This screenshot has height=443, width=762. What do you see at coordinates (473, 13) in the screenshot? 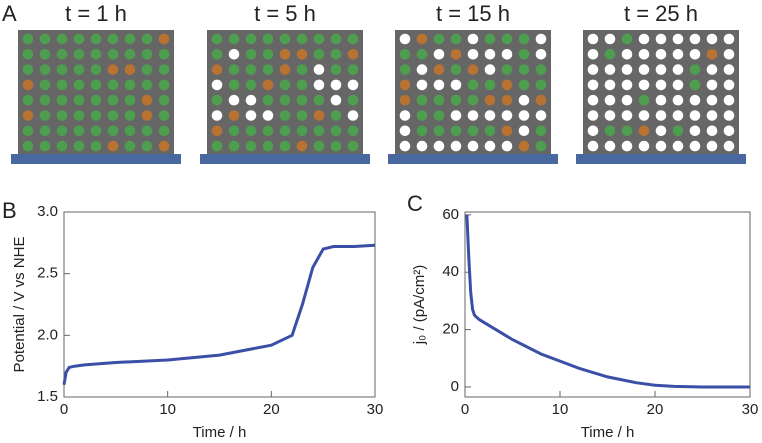
I see `panel-title: t = 15 h` at bounding box center [473, 13].